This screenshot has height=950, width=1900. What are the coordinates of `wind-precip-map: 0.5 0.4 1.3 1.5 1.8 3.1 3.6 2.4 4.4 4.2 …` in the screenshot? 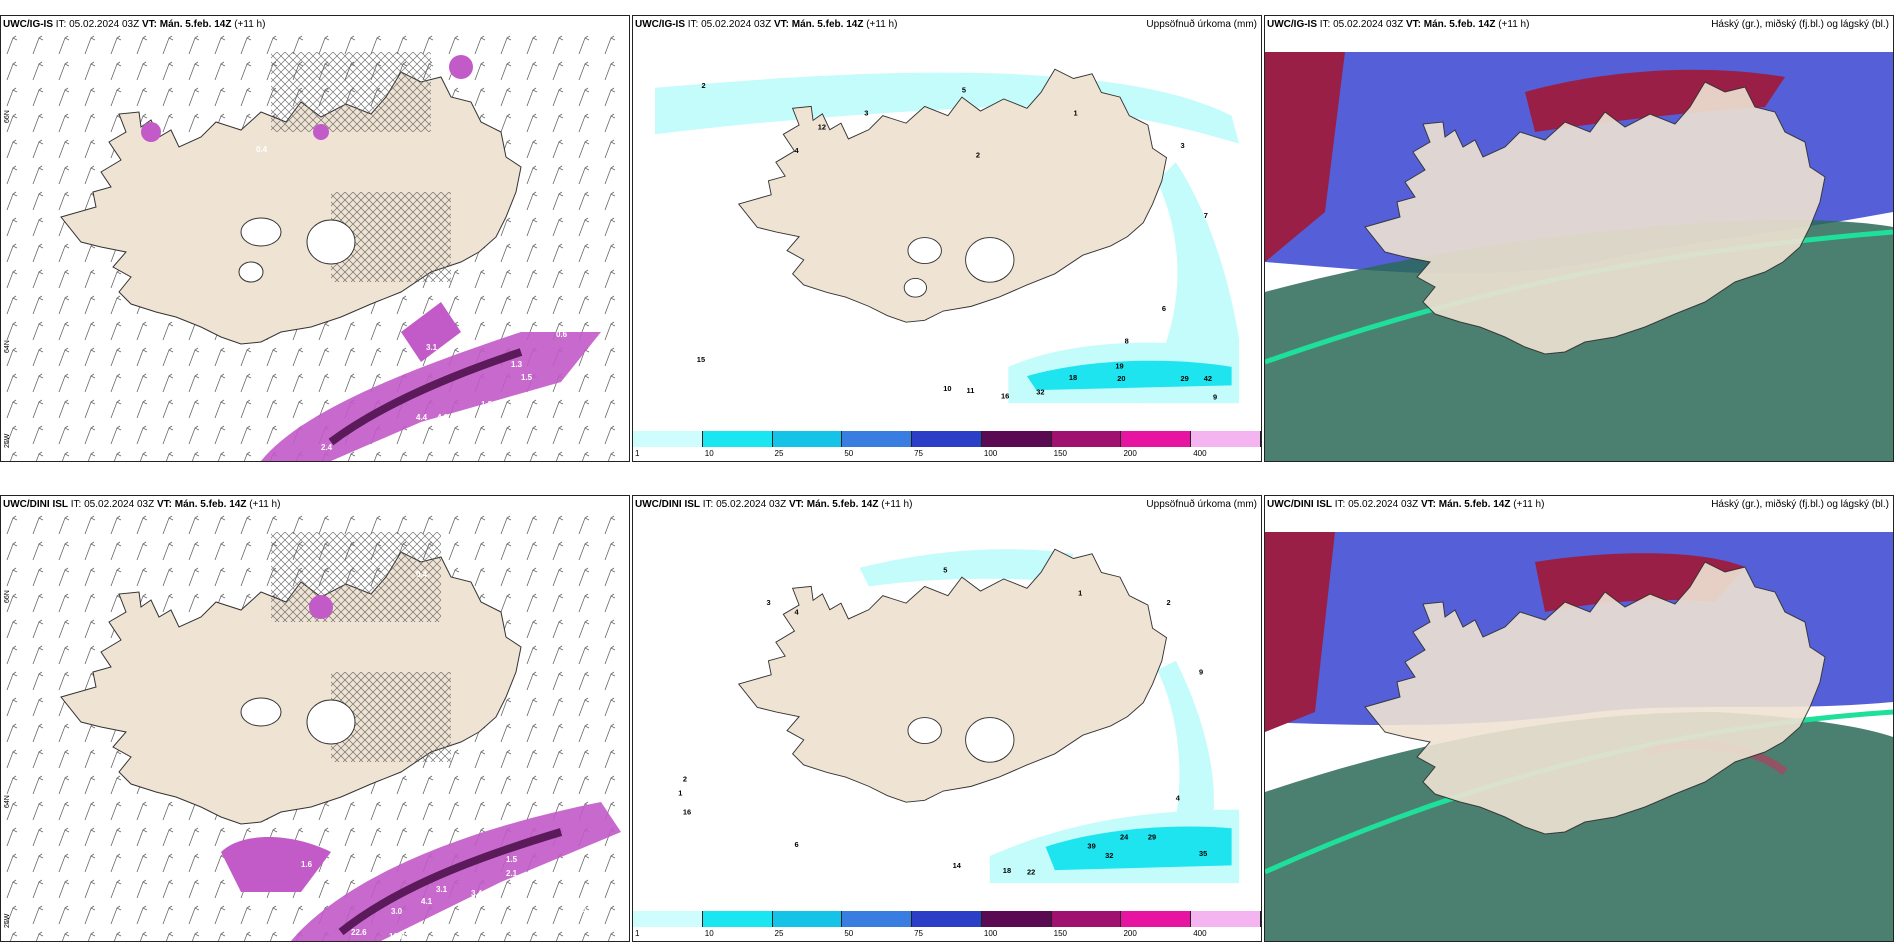 It's located at (315, 246).